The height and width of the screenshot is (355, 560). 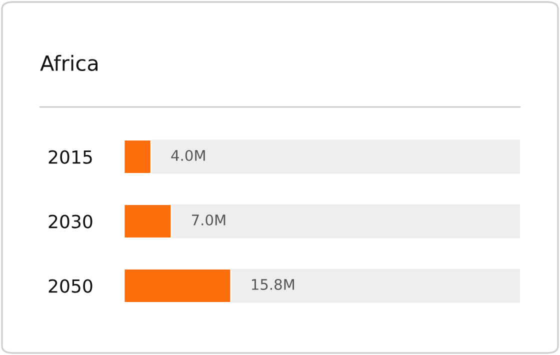 What do you see at coordinates (70, 221) in the screenshot?
I see `y-tick-label: 2030` at bounding box center [70, 221].